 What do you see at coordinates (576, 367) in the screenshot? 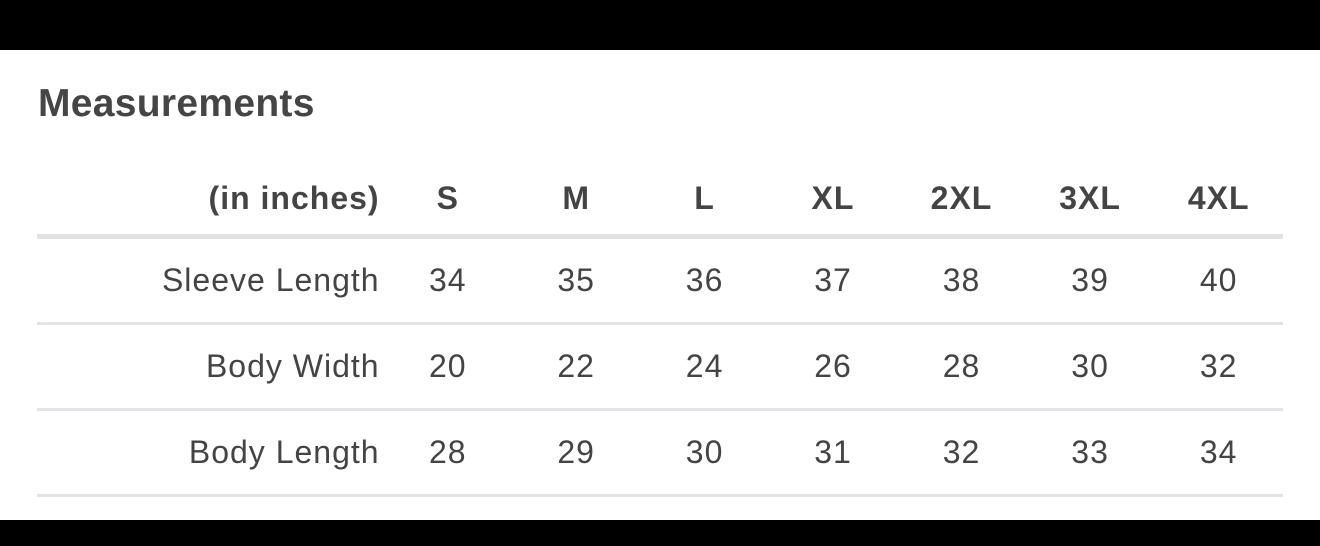
I see `table-cell: 22` at bounding box center [576, 367].